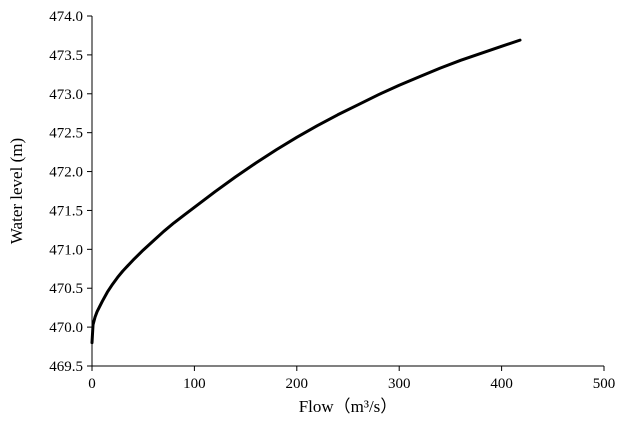 This screenshot has height=421, width=627. Describe the element at coordinates (66, 95) in the screenshot. I see `y-tick-label: 473.0` at that location.